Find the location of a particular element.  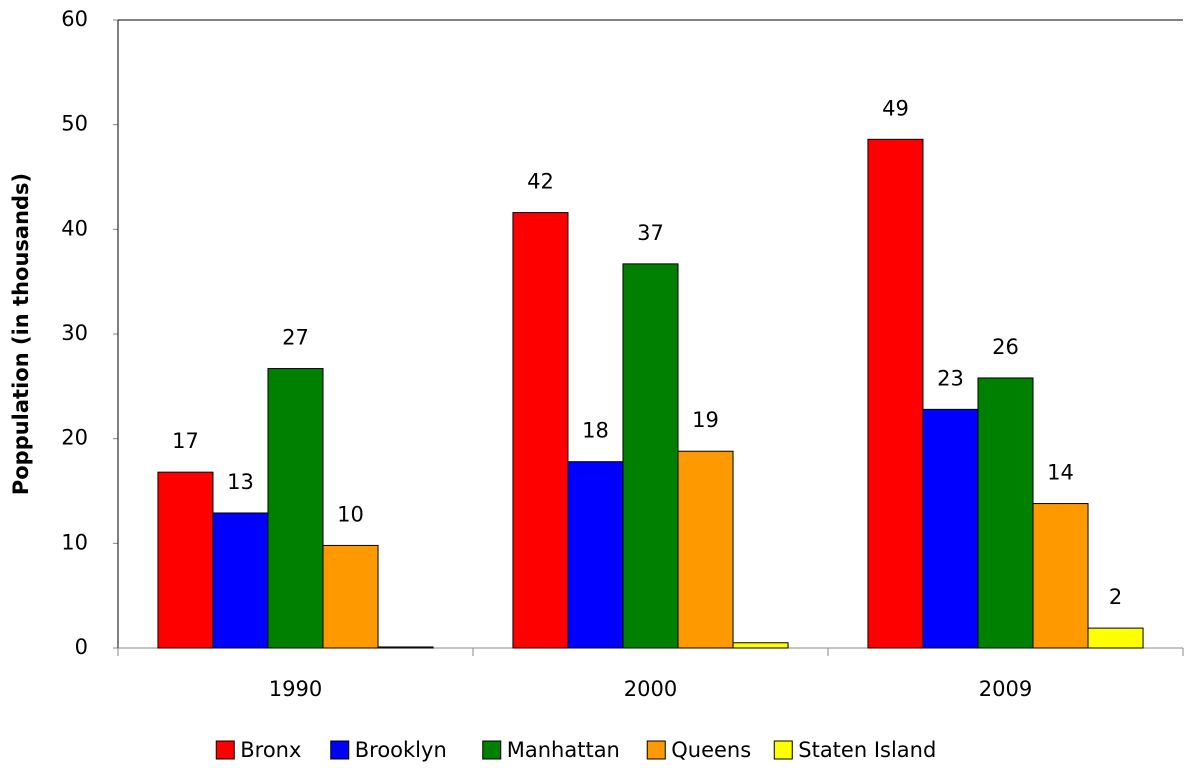

y-axis-title: Poppulation (in thousands) is located at coordinates (21, 334).